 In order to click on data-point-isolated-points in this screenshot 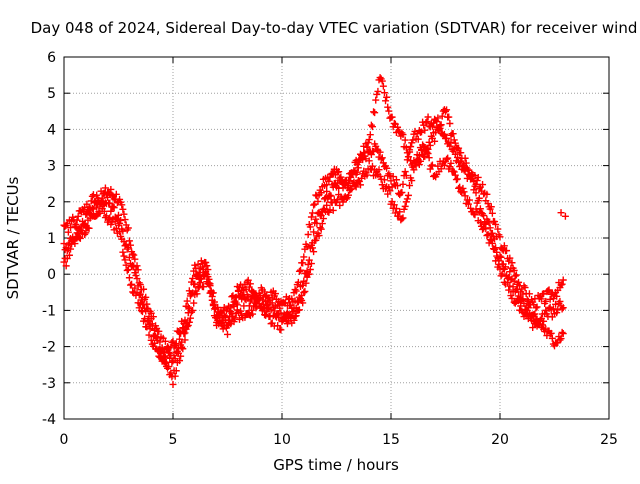, I will do `click(561, 213)`.